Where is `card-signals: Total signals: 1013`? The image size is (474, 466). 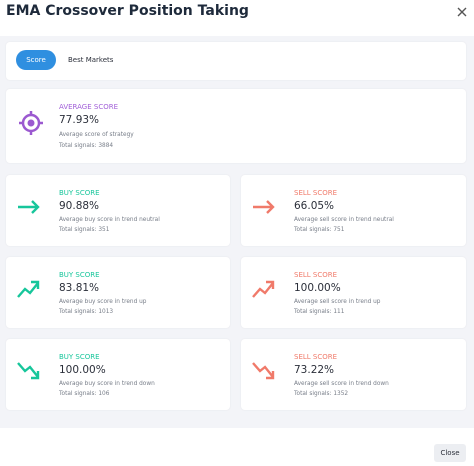 card-signals: Total signals: 1013 is located at coordinates (86, 312).